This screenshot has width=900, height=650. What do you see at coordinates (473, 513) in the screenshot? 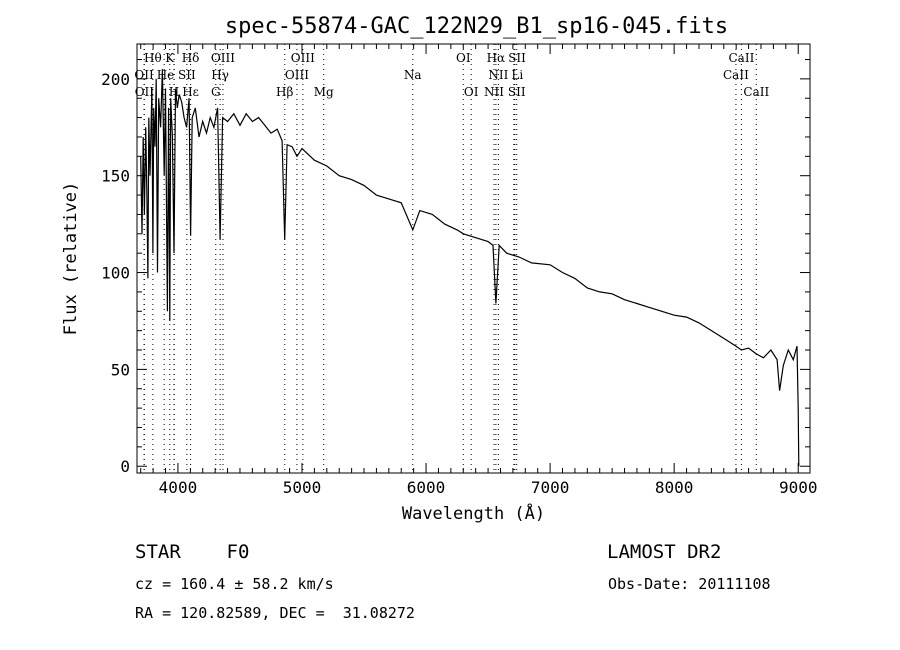
I see `x-axis-label: Wavelength (Å)` at bounding box center [473, 513].